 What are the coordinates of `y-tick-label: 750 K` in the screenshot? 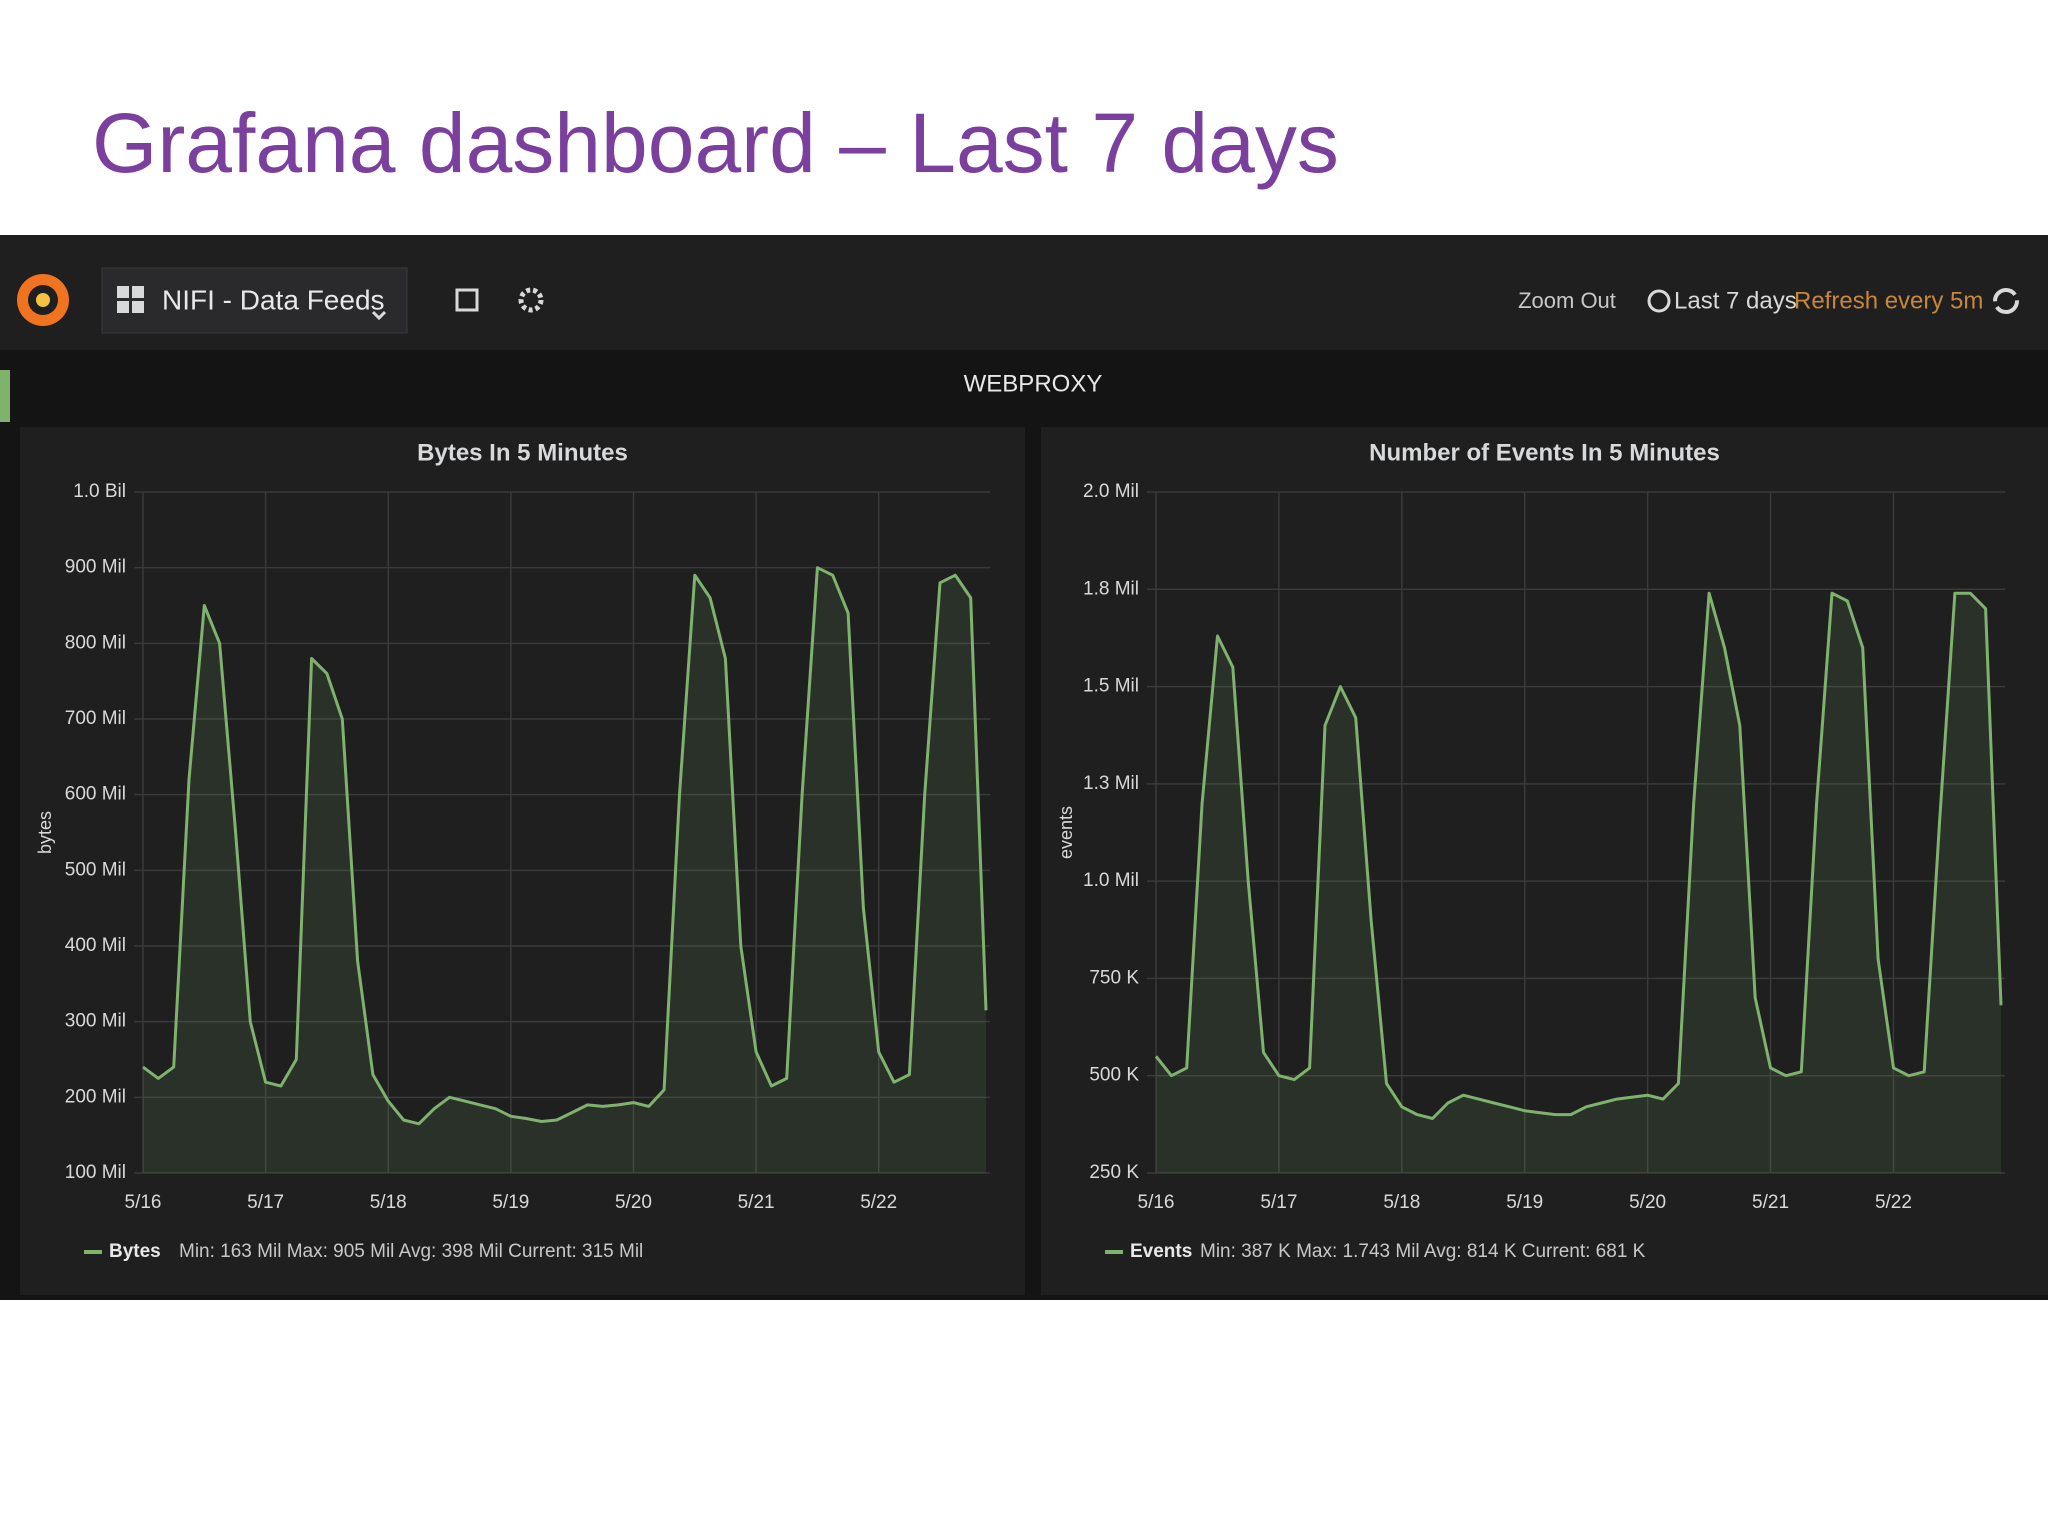 It's located at (1114, 977).